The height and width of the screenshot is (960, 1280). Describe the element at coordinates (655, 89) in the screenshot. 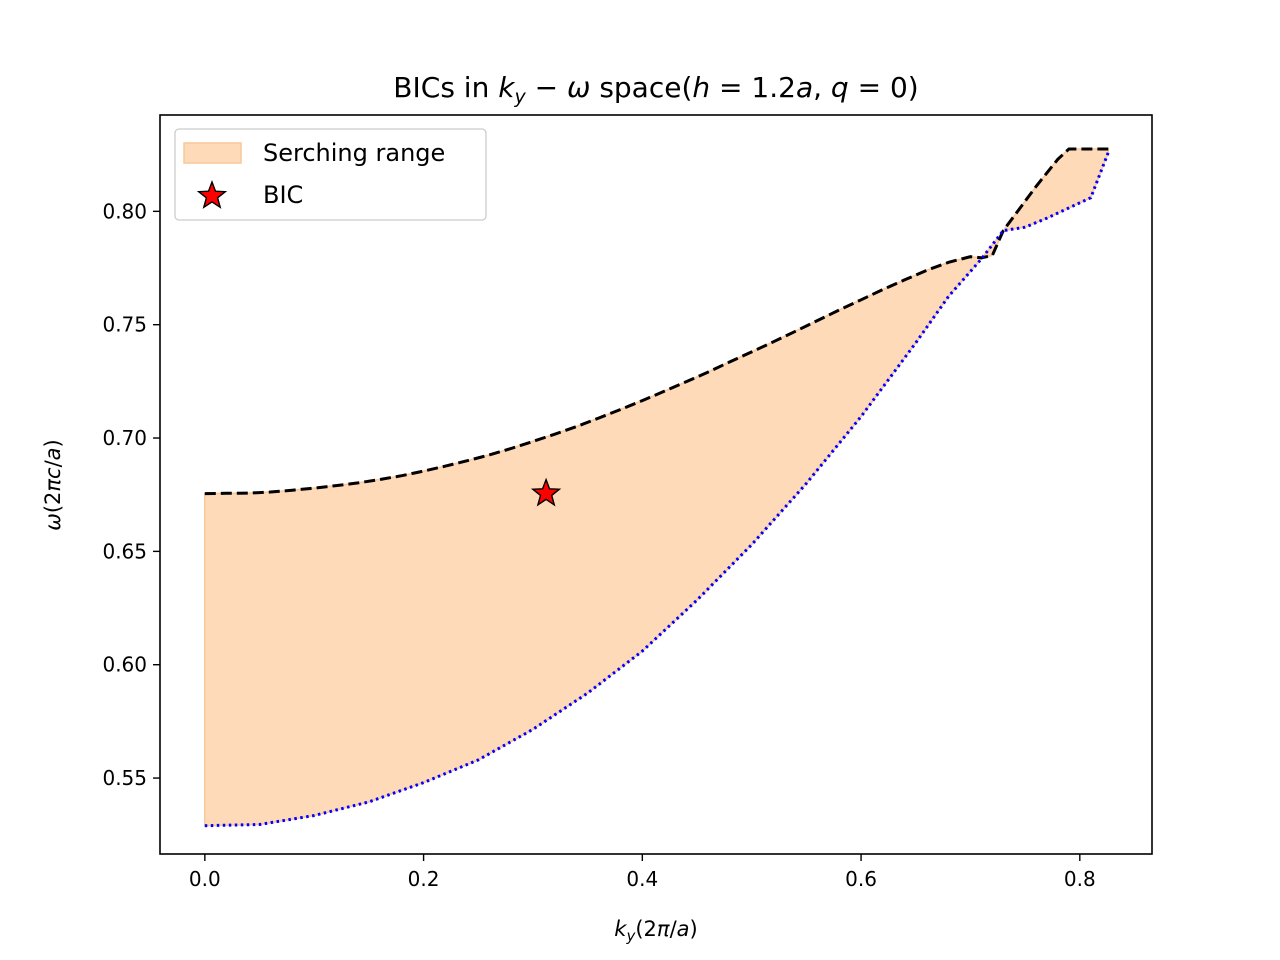

I see `chart-title: BICs in ky − ω space(h = 1.2a, q = 0)` at that location.